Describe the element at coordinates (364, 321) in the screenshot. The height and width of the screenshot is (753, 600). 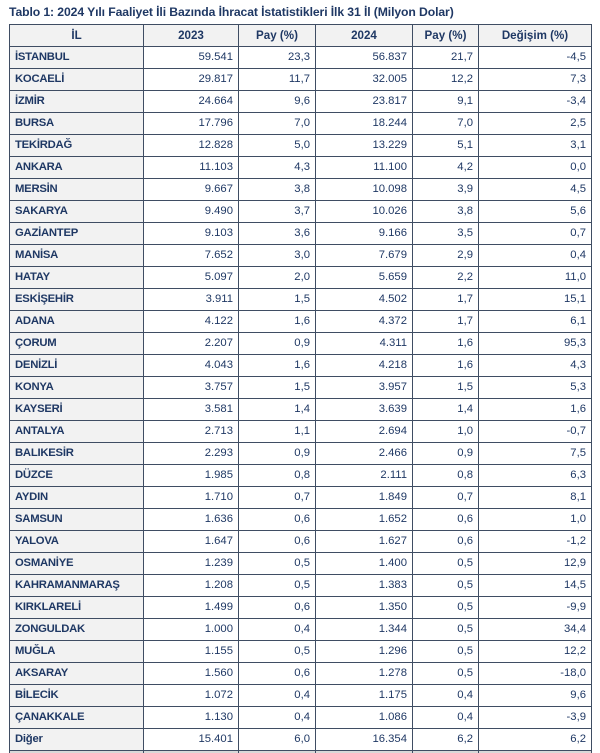
I see `value-2024: 4.372` at that location.